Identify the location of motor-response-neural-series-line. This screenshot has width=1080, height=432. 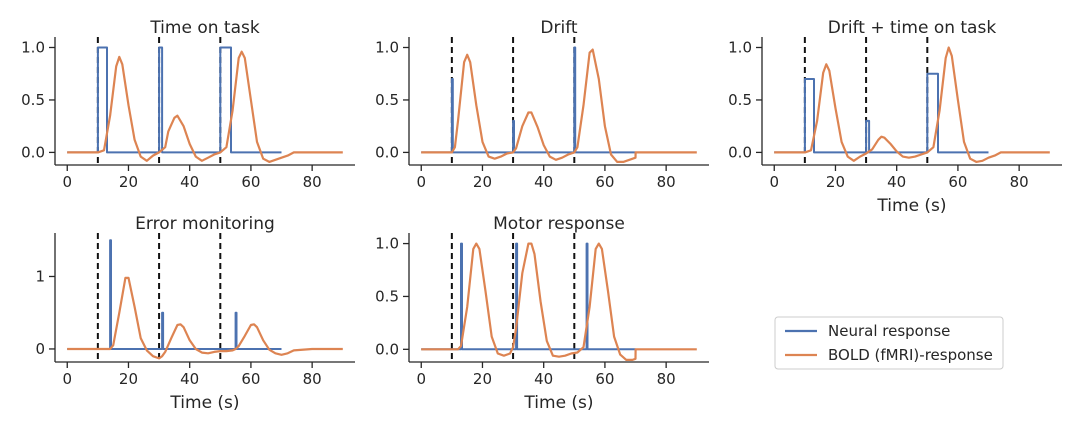
(528, 296).